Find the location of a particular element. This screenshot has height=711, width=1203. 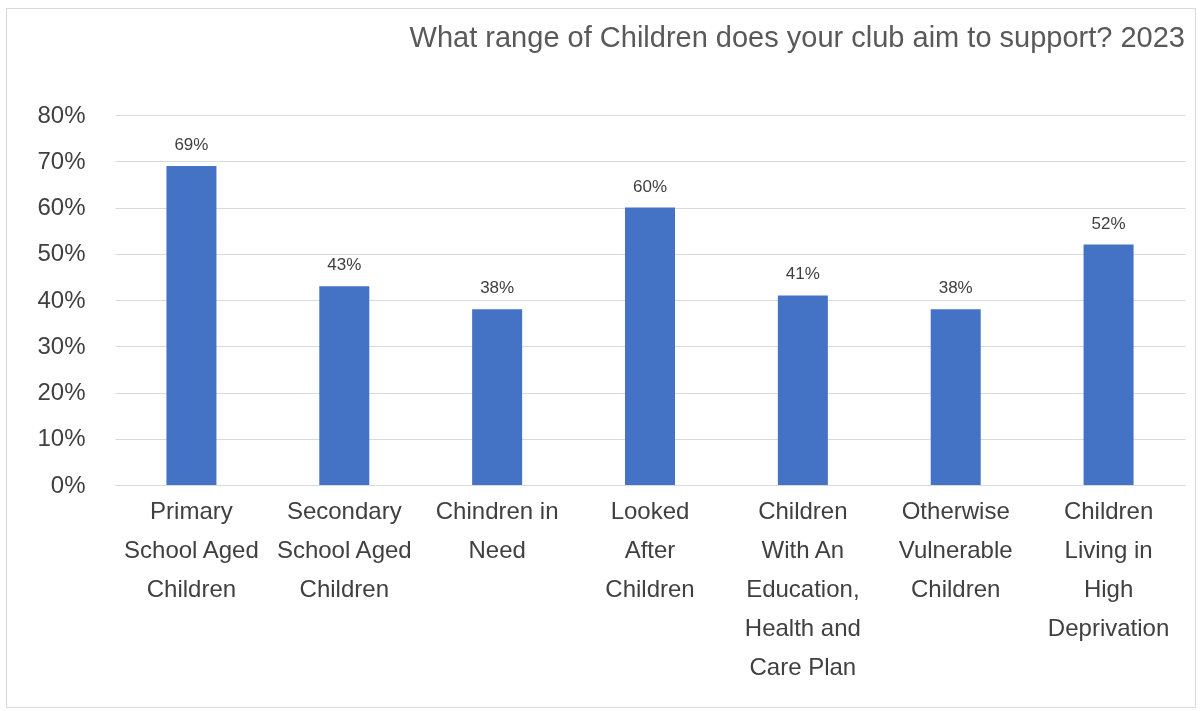

y-tick-label: 70% is located at coordinates (61, 160).